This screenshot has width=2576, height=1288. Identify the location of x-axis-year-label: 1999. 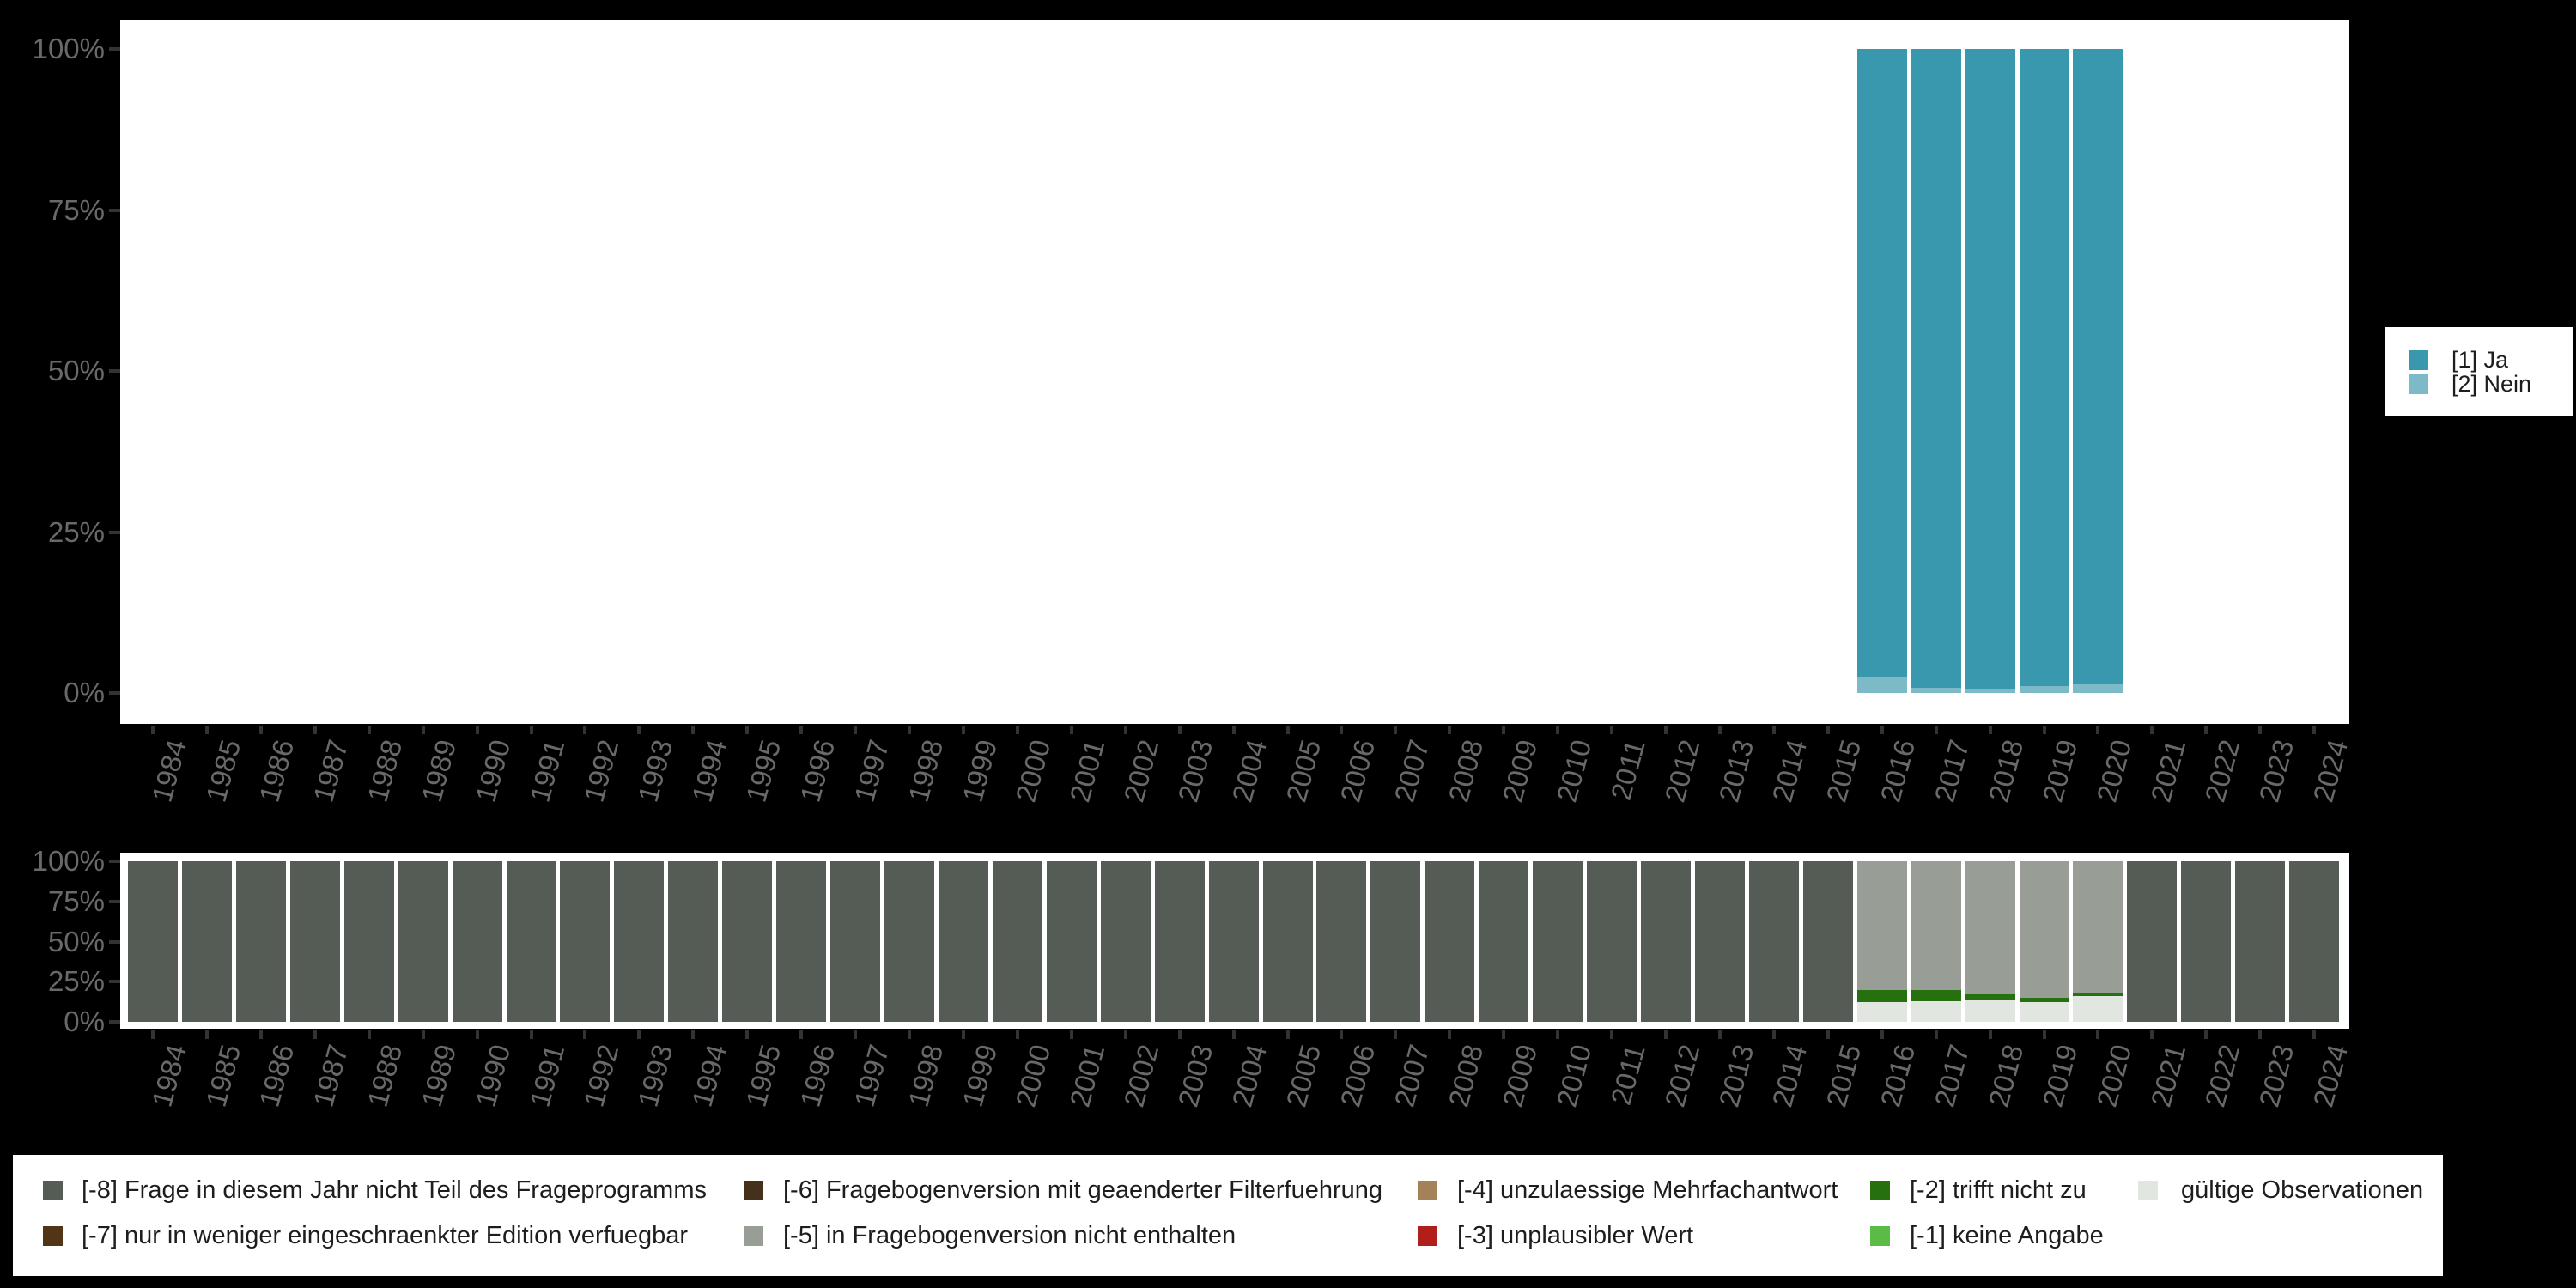
(980, 1075).